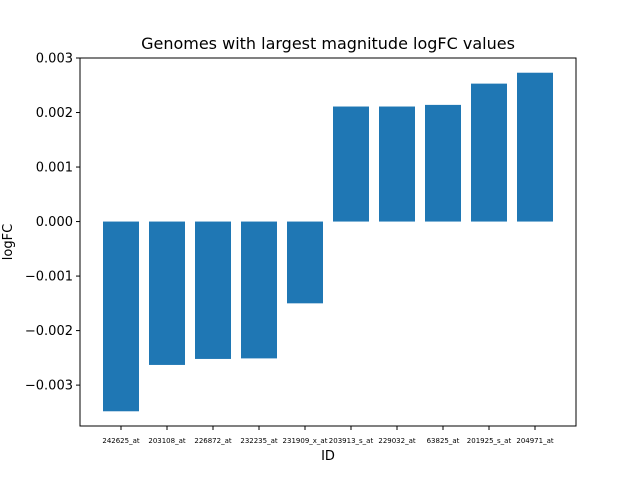  I want to click on x-tick-label: 232235_at, so click(259, 441).